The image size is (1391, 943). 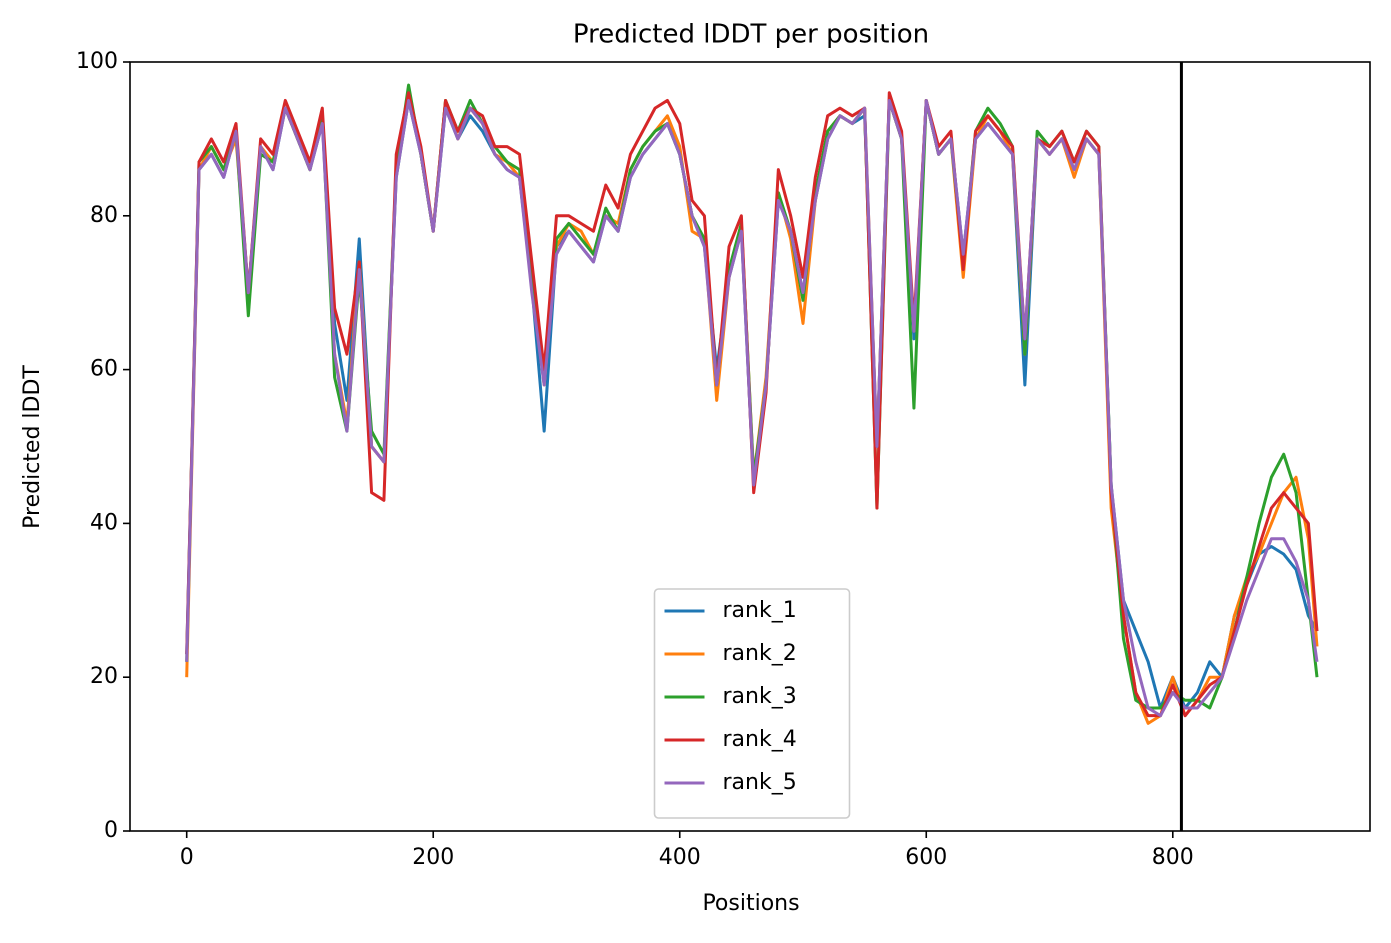 I want to click on x-tick-label: 600, so click(x=926, y=857).